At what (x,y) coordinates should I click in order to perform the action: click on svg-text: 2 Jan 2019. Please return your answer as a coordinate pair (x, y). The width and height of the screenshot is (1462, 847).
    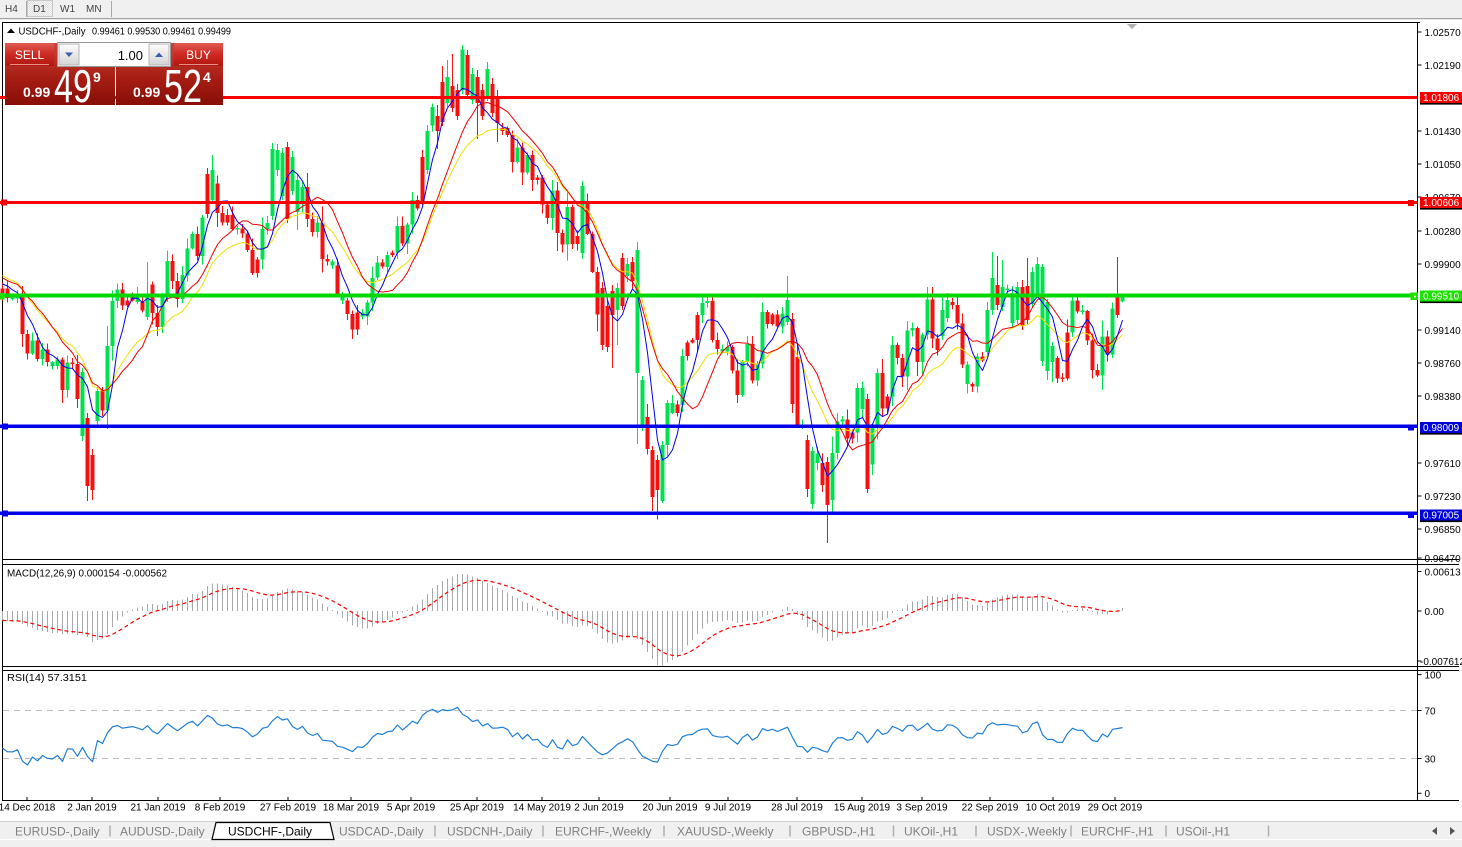
    Looking at the image, I should click on (92, 808).